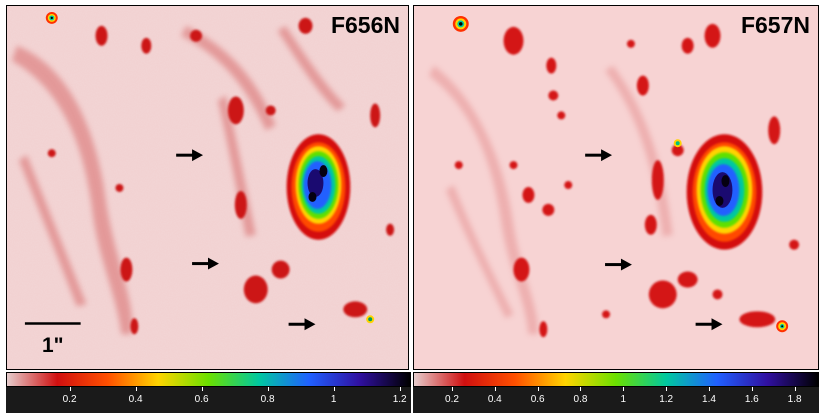 This screenshot has width=830, height=420. What do you see at coordinates (751, 399) in the screenshot?
I see `colorbar-tick-label: 1.6` at bounding box center [751, 399].